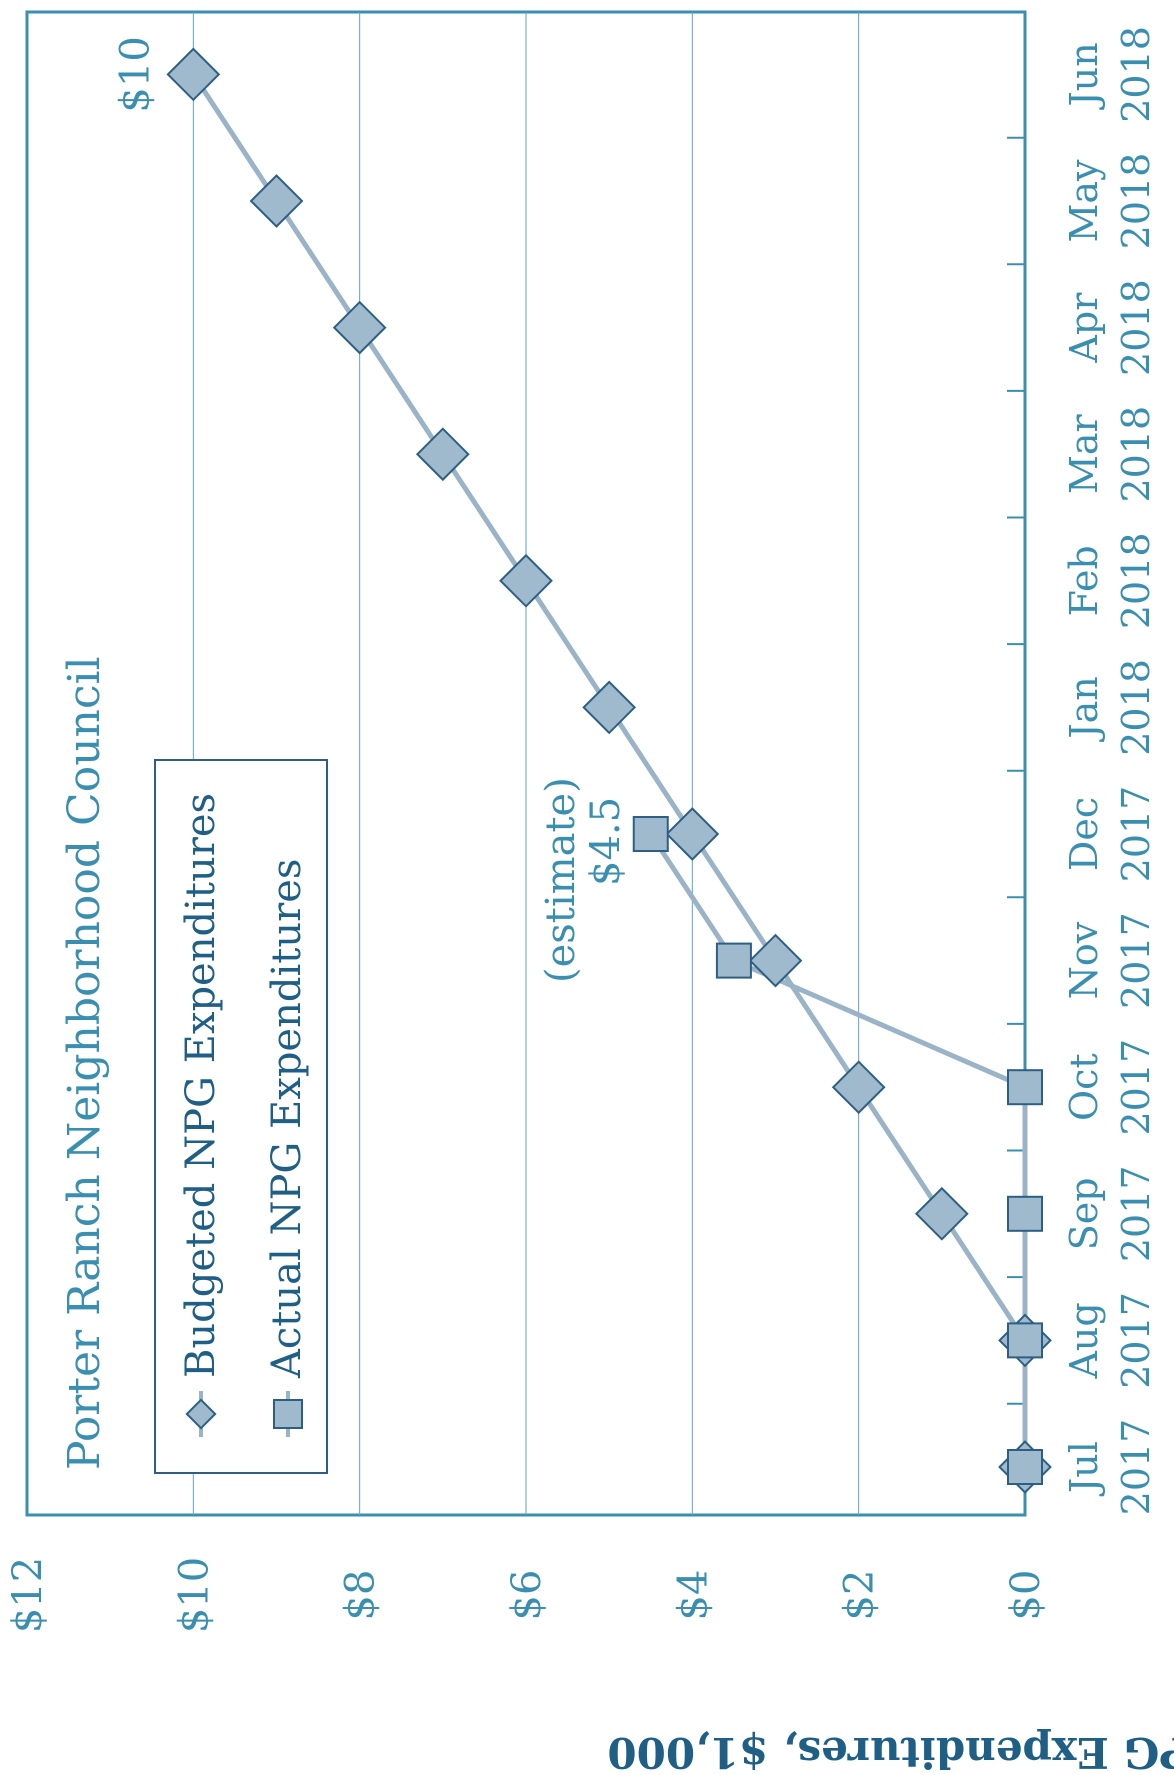 The image size is (1174, 1775). Describe the element at coordinates (1084, 580) in the screenshot. I see `x-tick-label-month: Feb` at that location.